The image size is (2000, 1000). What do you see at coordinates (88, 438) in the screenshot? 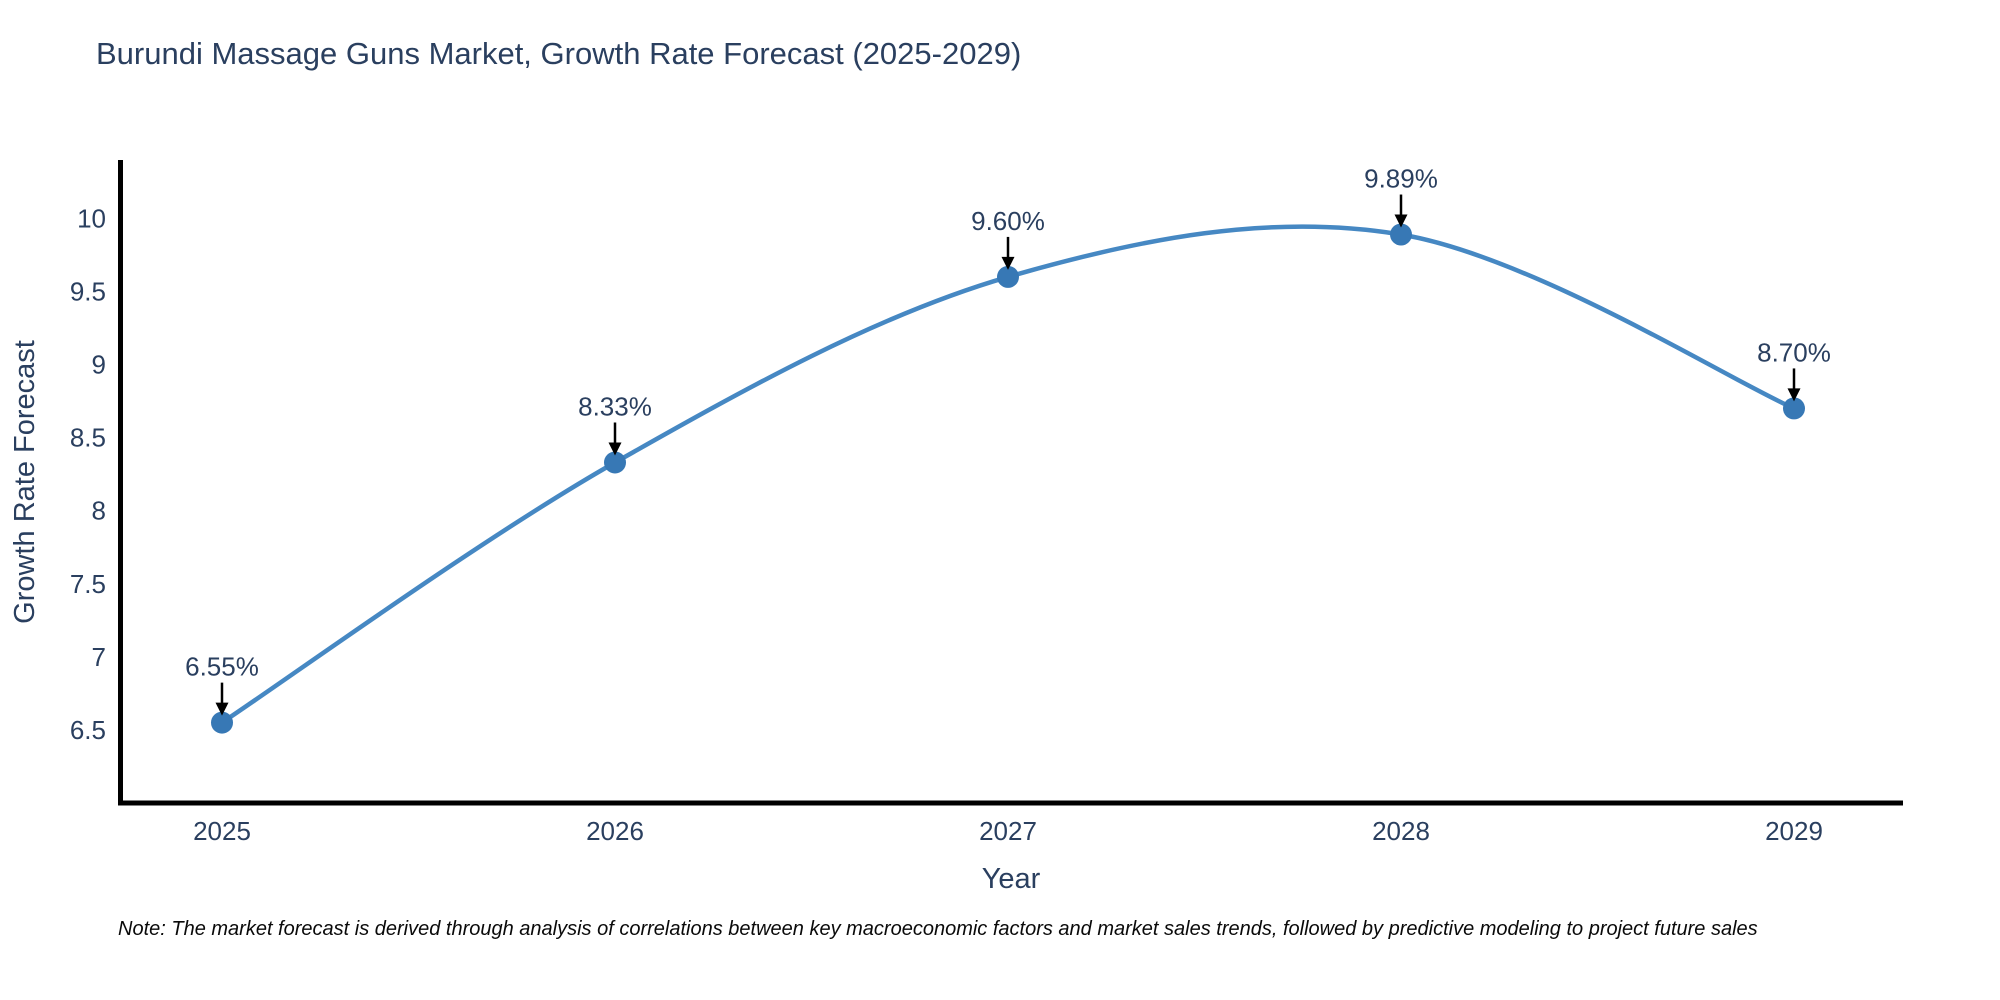
I see `y-axis-tick-label: 8.5` at bounding box center [88, 438].